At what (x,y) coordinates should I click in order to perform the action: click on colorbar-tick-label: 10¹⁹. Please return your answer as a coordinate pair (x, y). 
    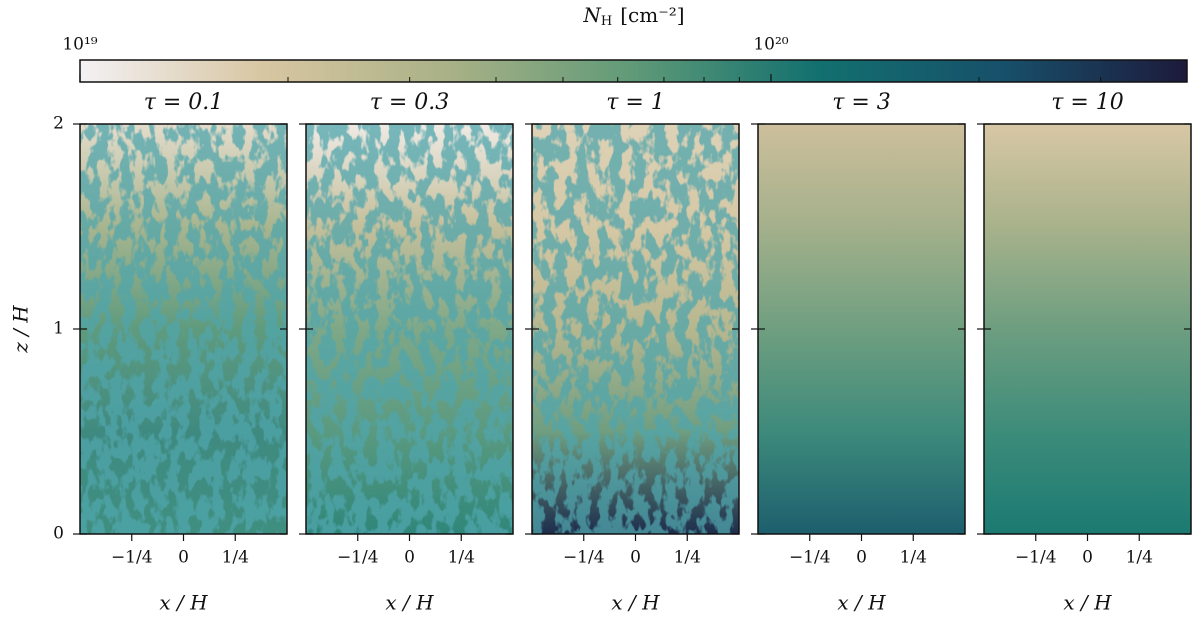
    Looking at the image, I should click on (79, 45).